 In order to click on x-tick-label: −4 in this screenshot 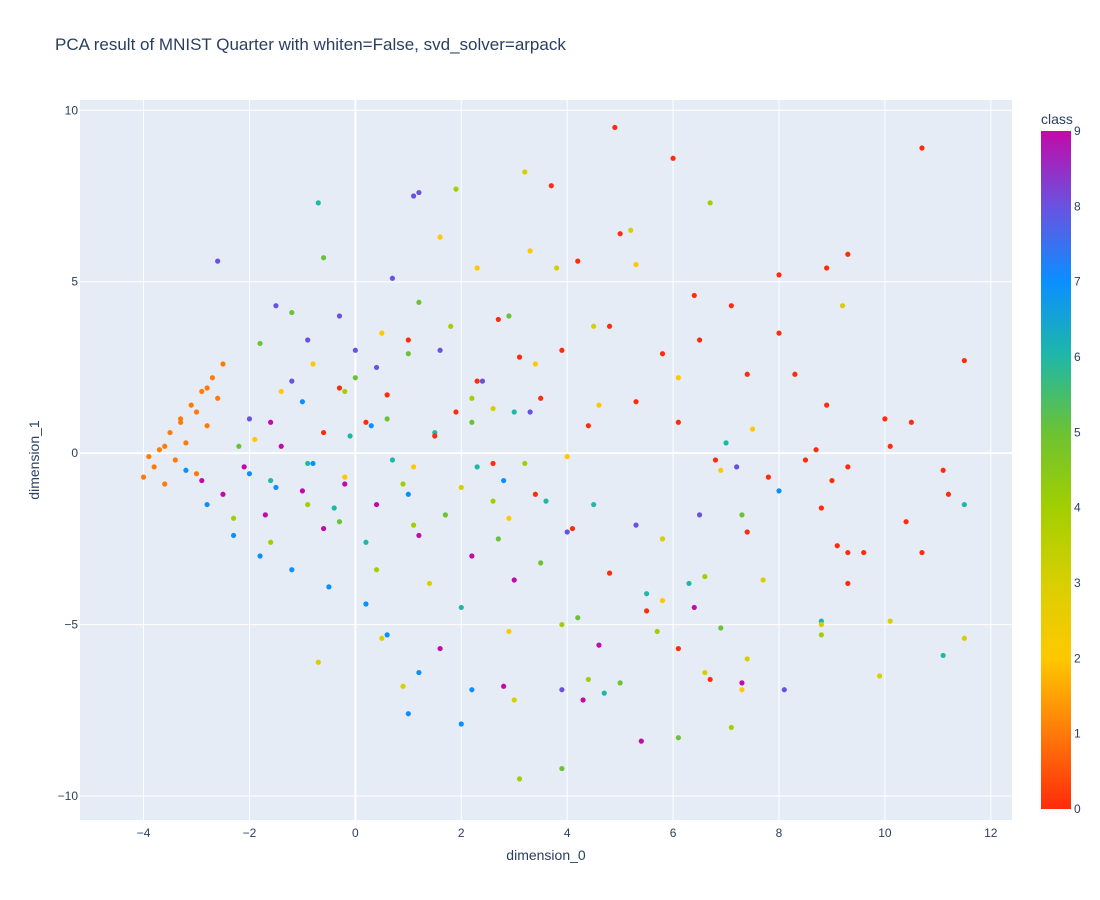, I will do `click(144, 833)`.